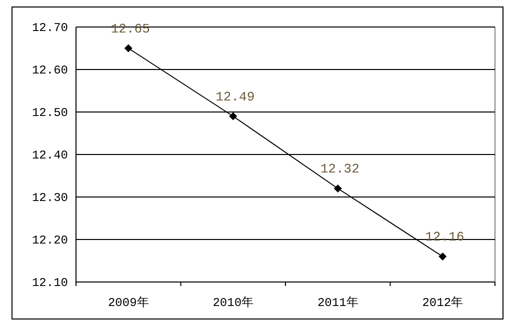 This screenshot has width=509, height=329. Describe the element at coordinates (340, 169) in the screenshot. I see `data-label: 12.32` at that location.